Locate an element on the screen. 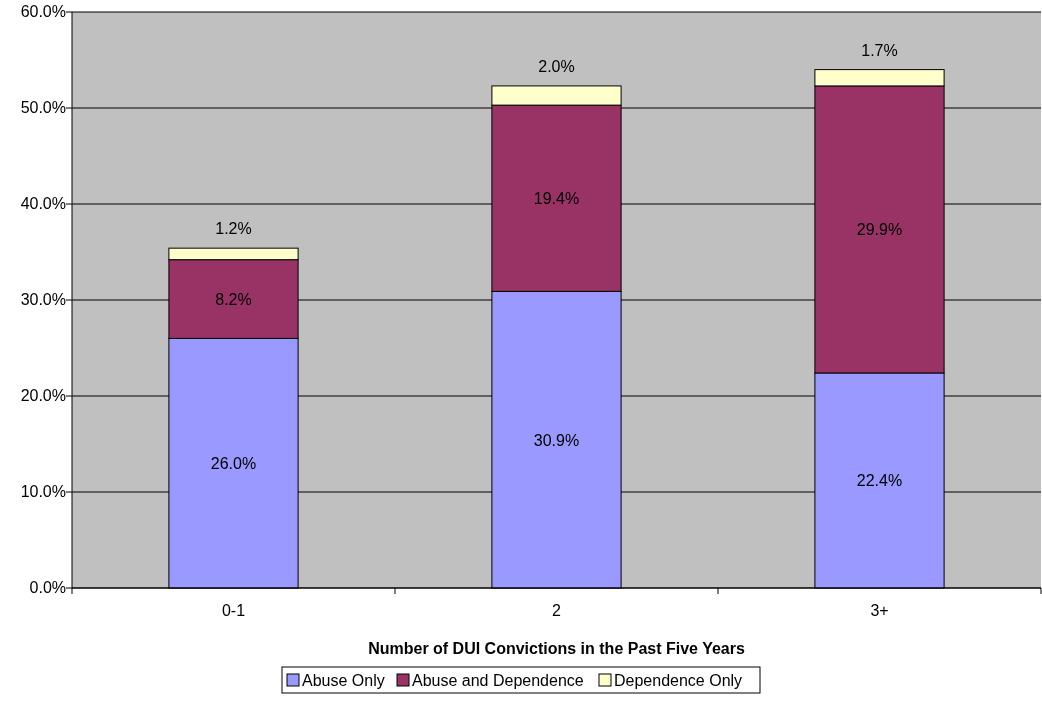 This screenshot has width=1042, height=707. y-tick-label: 0.0% is located at coordinates (47, 587).